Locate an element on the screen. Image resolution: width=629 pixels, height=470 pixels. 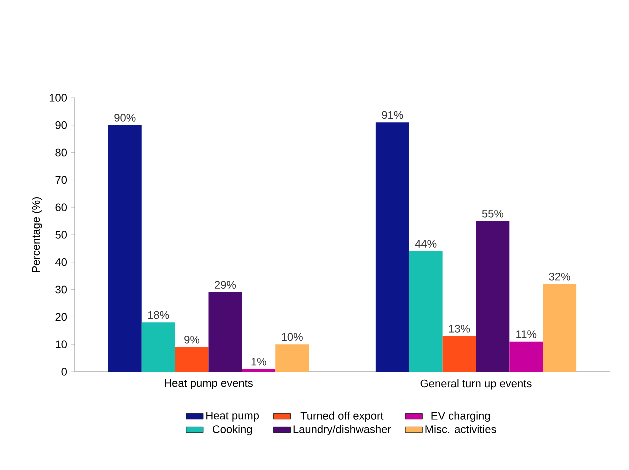
y-tick-label: 0 is located at coordinates (65, 372).